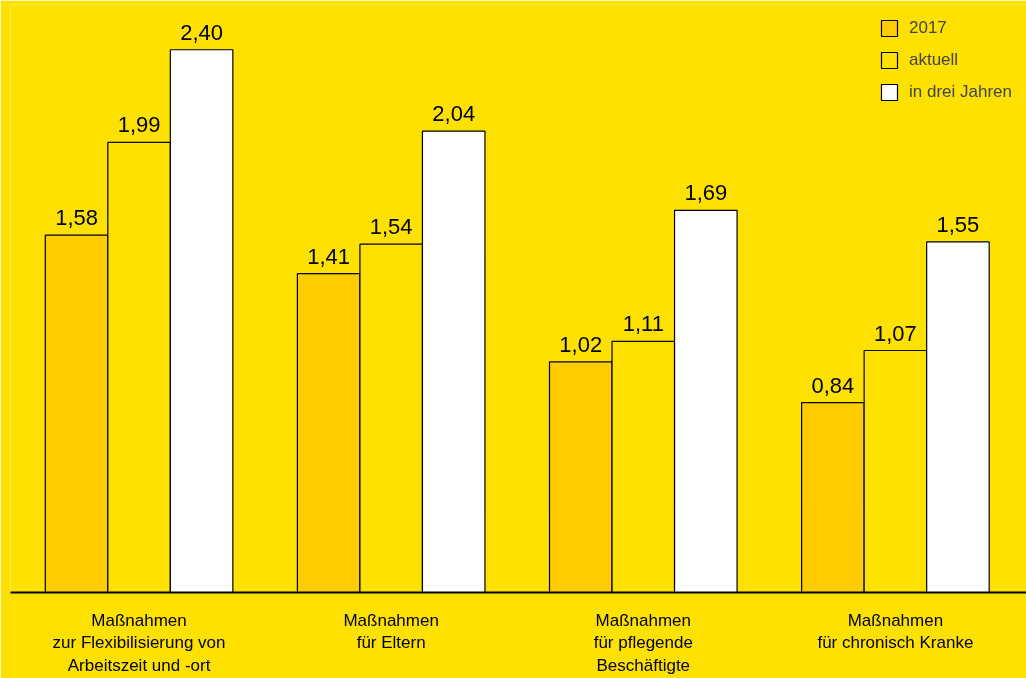 The height and width of the screenshot is (678, 1026). Describe the element at coordinates (958, 224) in the screenshot. I see `data-label: 1,55` at that location.